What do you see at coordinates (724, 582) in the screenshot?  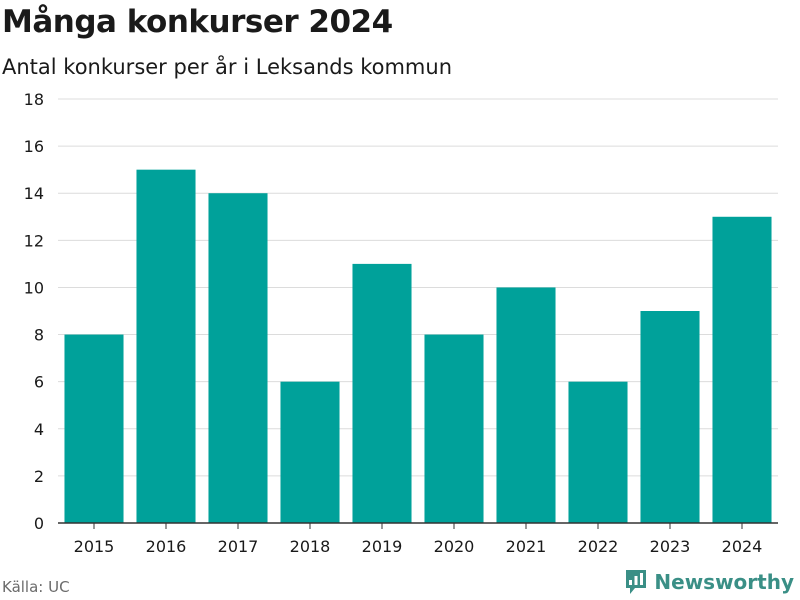 I see `brand-name: Newsworthy` at bounding box center [724, 582].